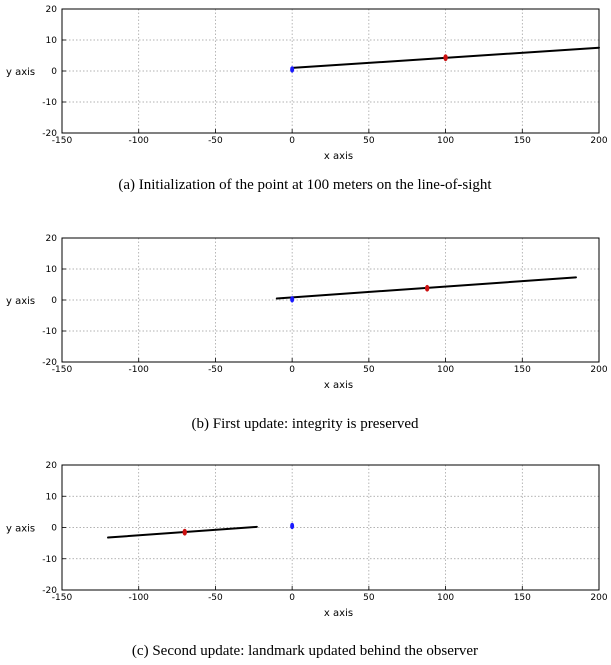 Image resolution: width=611 pixels, height=665 pixels. What do you see at coordinates (52, 10) in the screenshot?
I see `y-tick-label-a-0: 20` at bounding box center [52, 10].